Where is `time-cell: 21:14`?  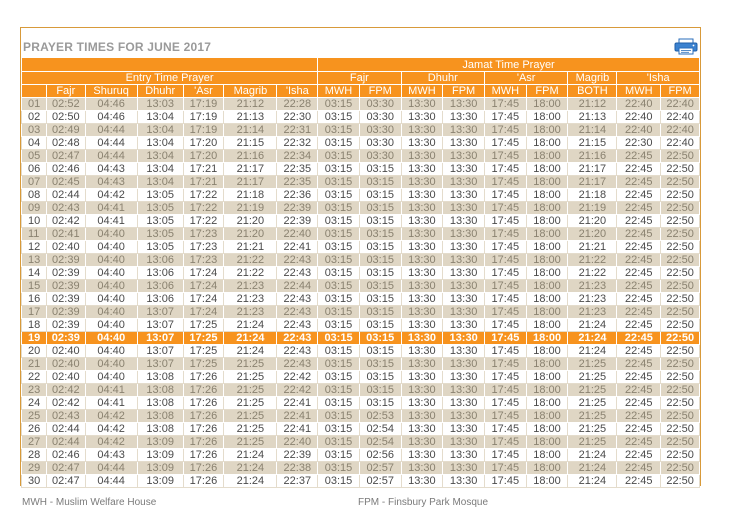
time-cell: 21:14 is located at coordinates (592, 130).